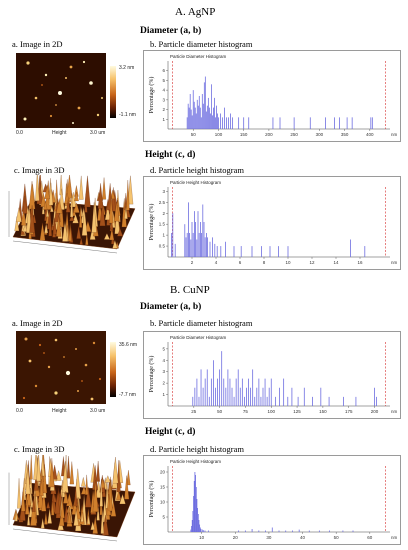 The image size is (408, 550). I want to click on histogram-x-tick-label: 350, so click(345, 134).